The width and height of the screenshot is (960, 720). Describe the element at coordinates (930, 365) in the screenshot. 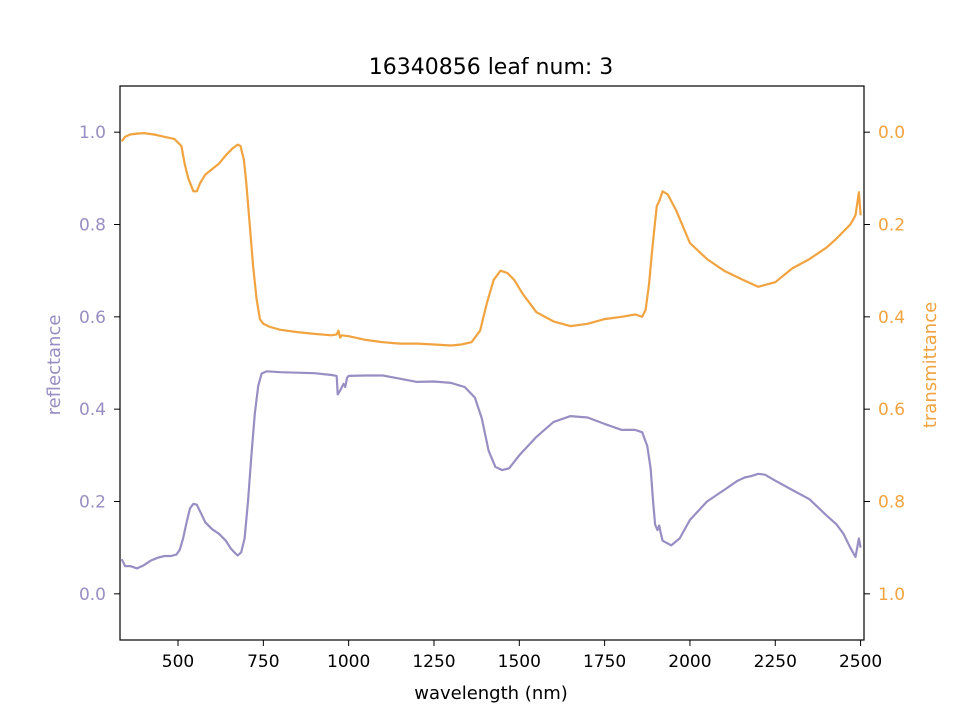

I see `y-axis-label-right: transmittance` at that location.